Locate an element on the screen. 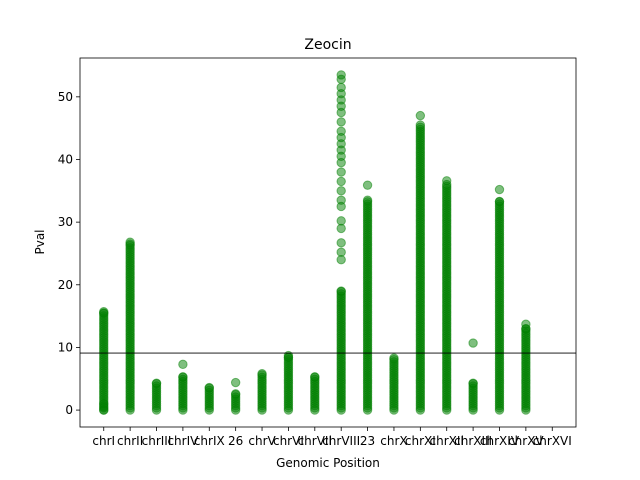 Image resolution: width=640 pixels, height=480 pixels. y-tick-label: 20 is located at coordinates (65, 285).